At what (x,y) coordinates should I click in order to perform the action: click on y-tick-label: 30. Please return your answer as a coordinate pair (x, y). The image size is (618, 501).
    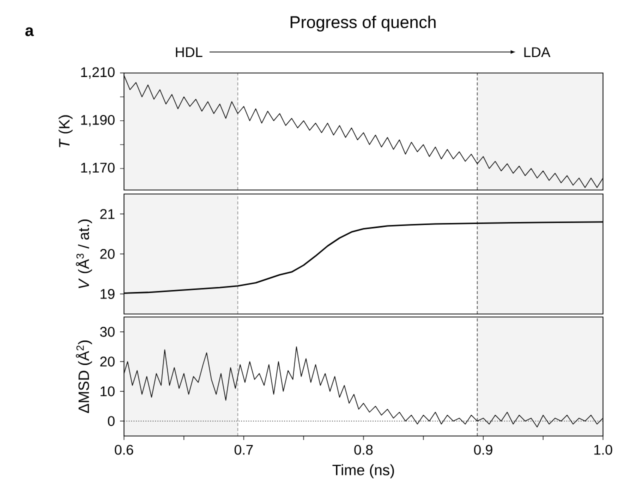
    Looking at the image, I should click on (107, 331).